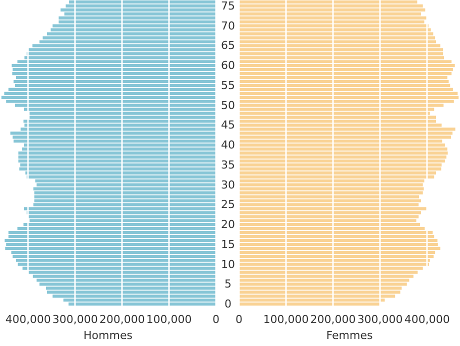 This screenshot has width=460, height=346. Describe the element at coordinates (228, 45) in the screenshot. I see `y-tick-label: 65` at that location.